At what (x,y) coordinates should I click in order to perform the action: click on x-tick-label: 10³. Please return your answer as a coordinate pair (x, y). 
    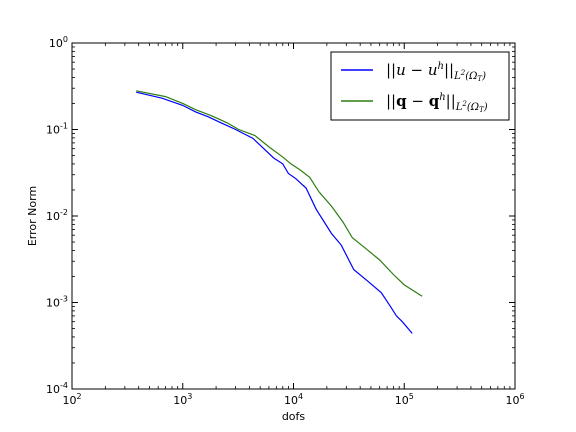
    Looking at the image, I should click on (182, 399).